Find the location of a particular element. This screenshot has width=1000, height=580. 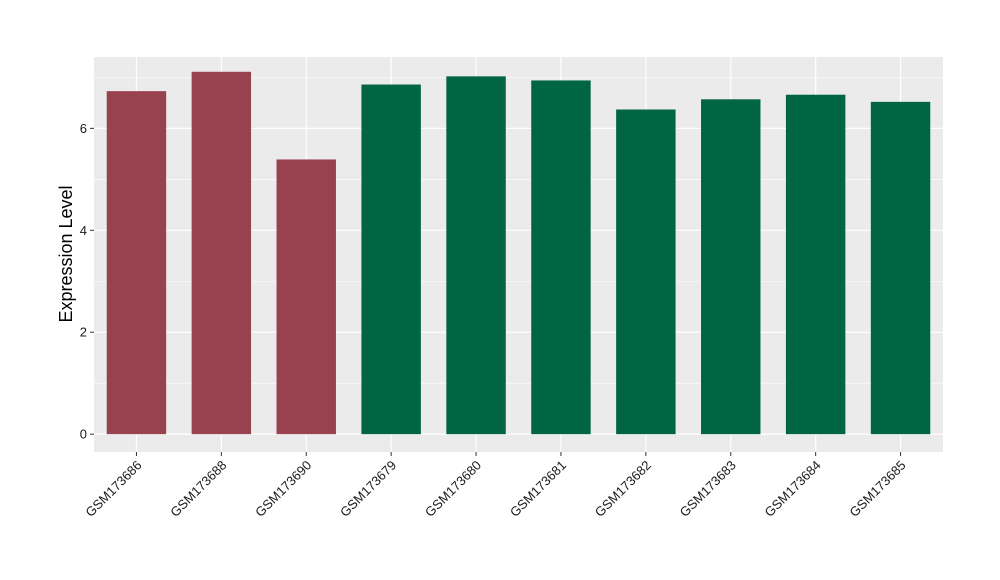

x-tick-label: GSM173690 is located at coordinates (283, 489).